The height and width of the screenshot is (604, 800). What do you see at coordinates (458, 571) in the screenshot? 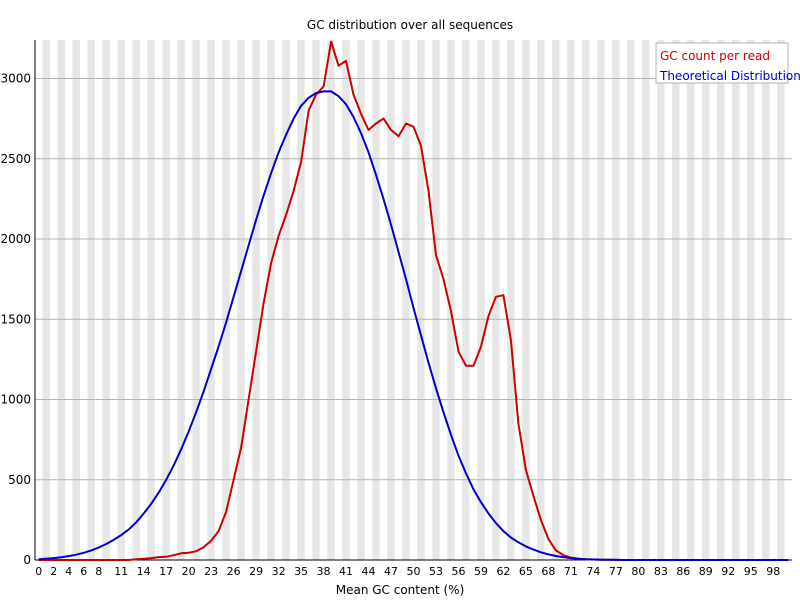
I see `x-tick-label-56: 56` at bounding box center [458, 571].